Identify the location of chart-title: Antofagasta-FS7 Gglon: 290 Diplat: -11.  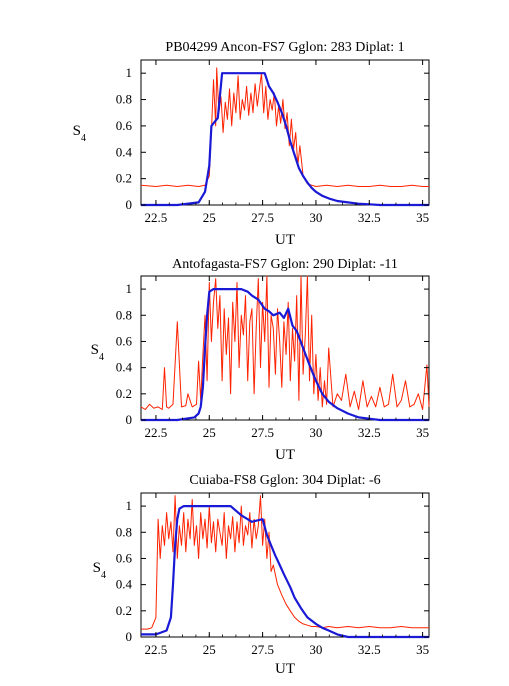
(285, 264).